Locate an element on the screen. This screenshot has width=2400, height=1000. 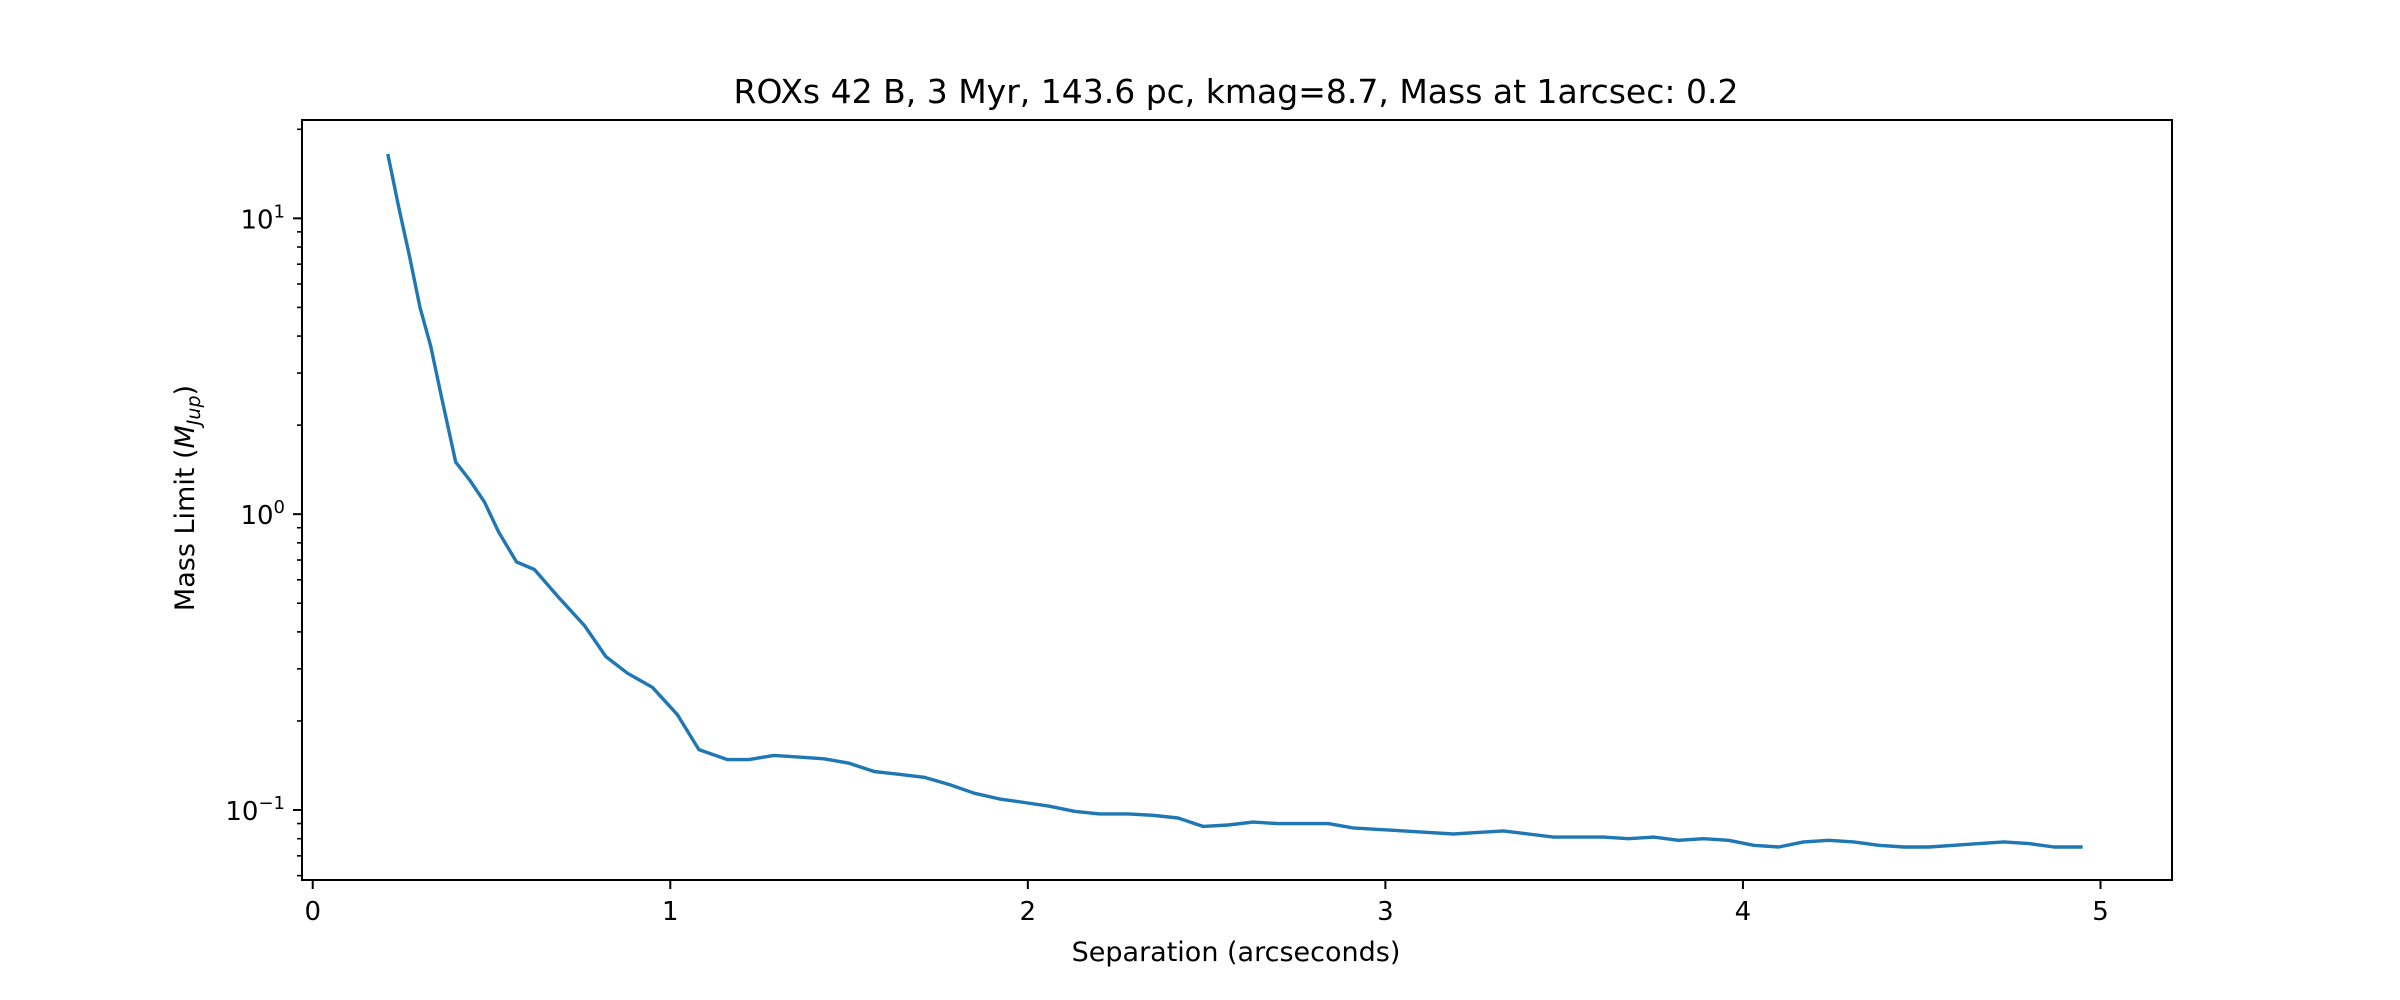
x-tick-label: 1 is located at coordinates (670, 912).